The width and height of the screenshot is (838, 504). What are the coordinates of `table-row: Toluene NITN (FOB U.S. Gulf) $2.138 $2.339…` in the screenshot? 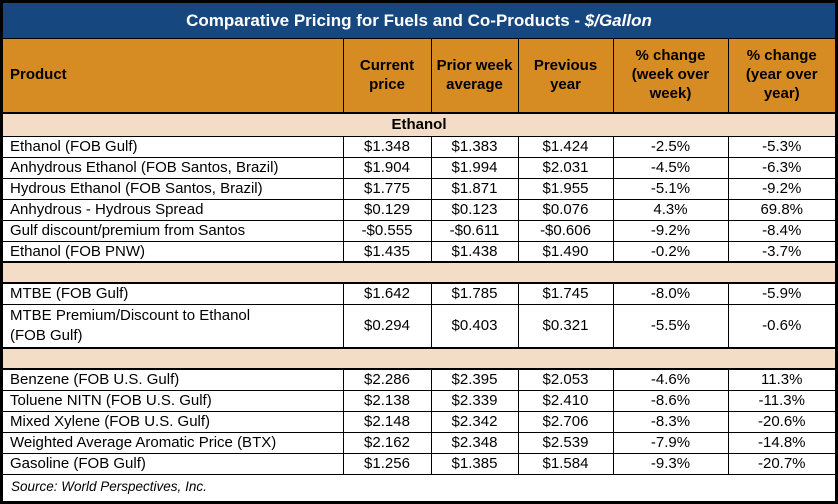 It's located at (419, 400).